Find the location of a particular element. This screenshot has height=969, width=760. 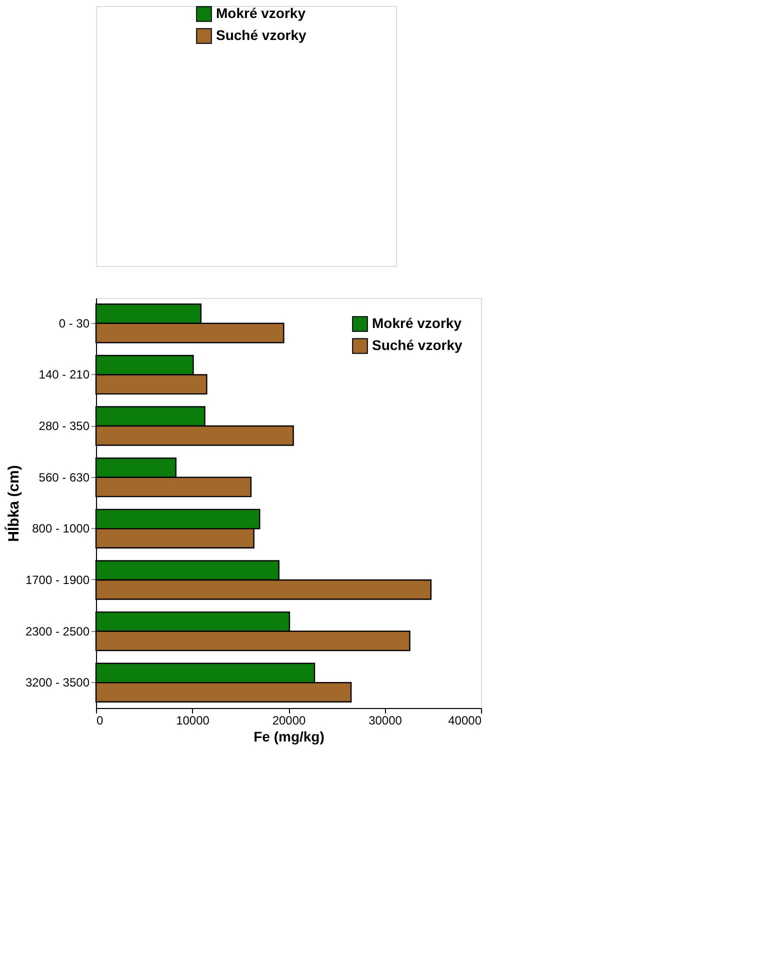

y-tick-label: 280 - 350 is located at coordinates (64, 426).